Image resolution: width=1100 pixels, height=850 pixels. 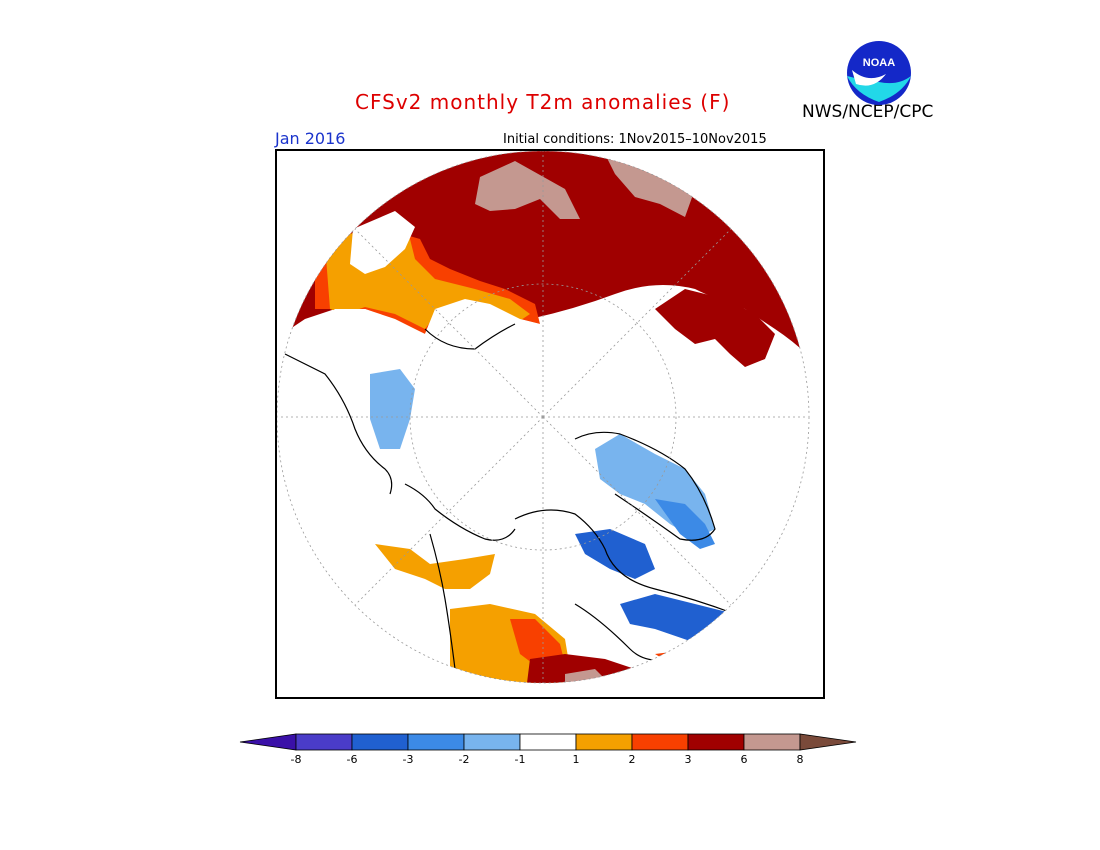 What do you see at coordinates (688, 759) in the screenshot?
I see `colorbar-tick-label: 3` at bounding box center [688, 759].